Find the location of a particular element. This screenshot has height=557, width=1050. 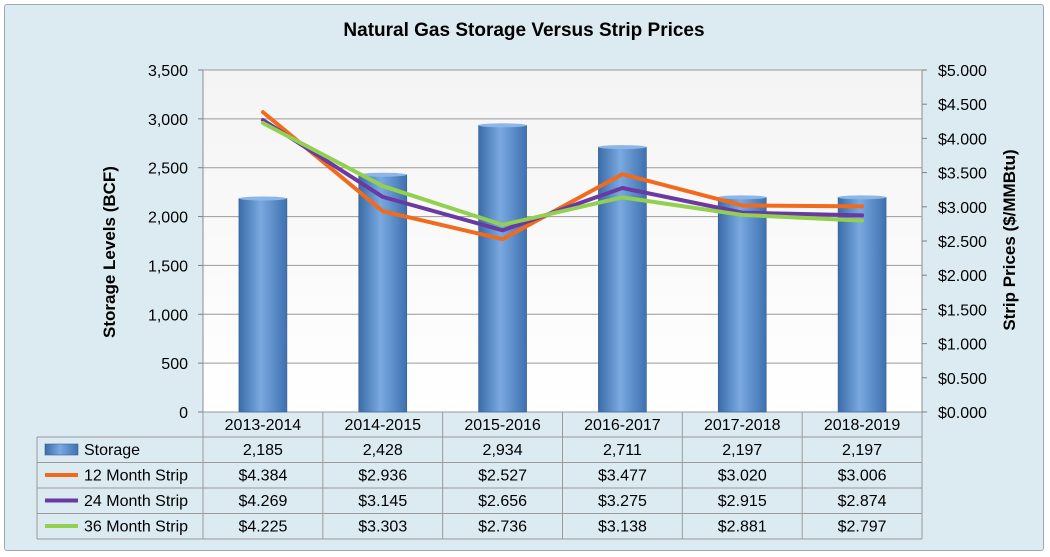

table-cell-value: 2,711 is located at coordinates (622, 450).